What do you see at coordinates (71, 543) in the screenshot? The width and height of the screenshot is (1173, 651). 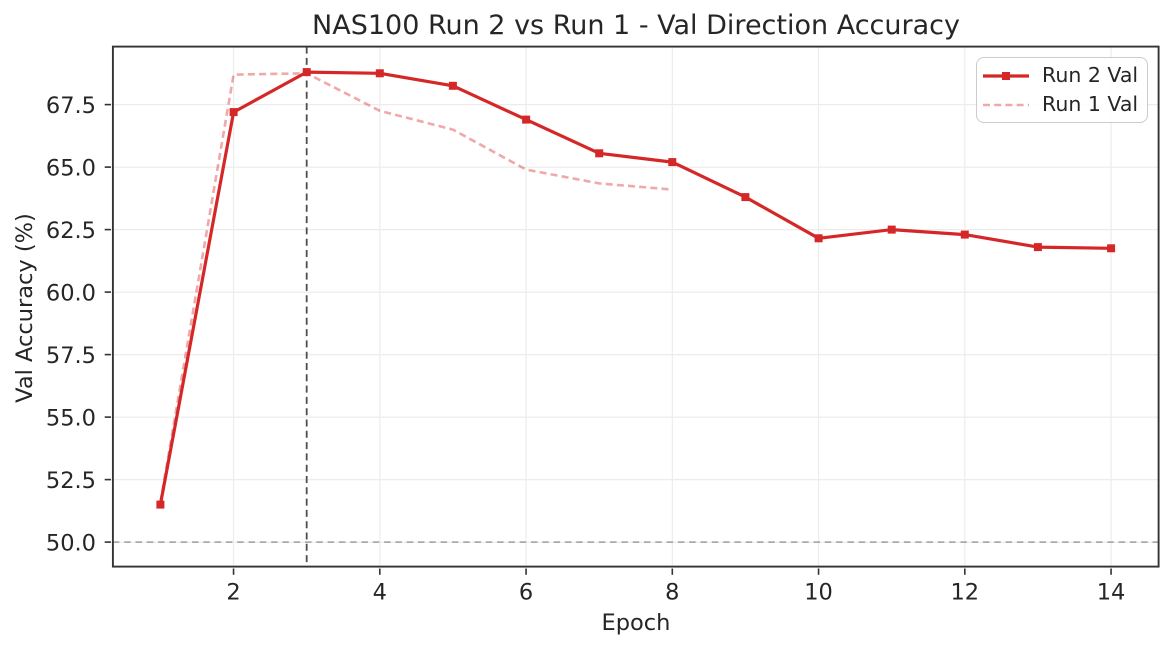 I see `y-tick-label-50: 50.0` at bounding box center [71, 543].